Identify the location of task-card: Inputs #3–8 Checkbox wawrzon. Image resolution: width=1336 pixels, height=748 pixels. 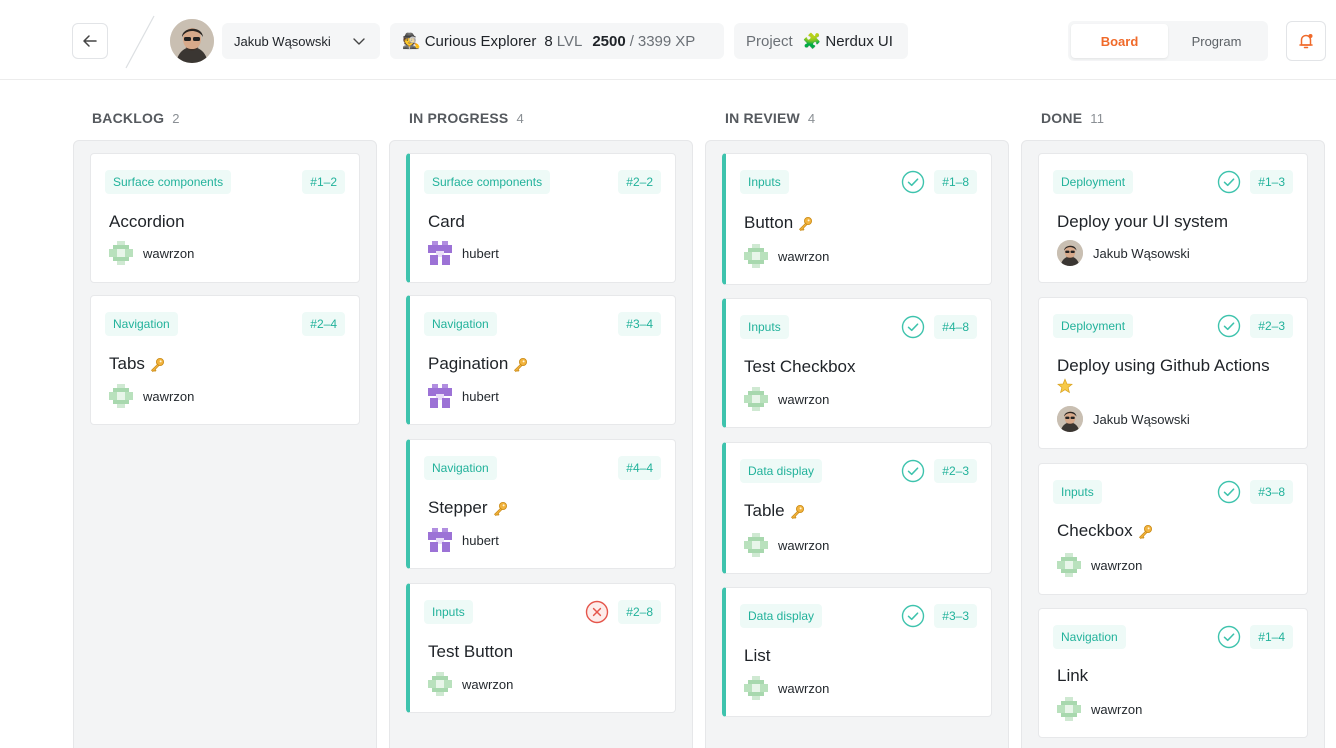
(1173, 529).